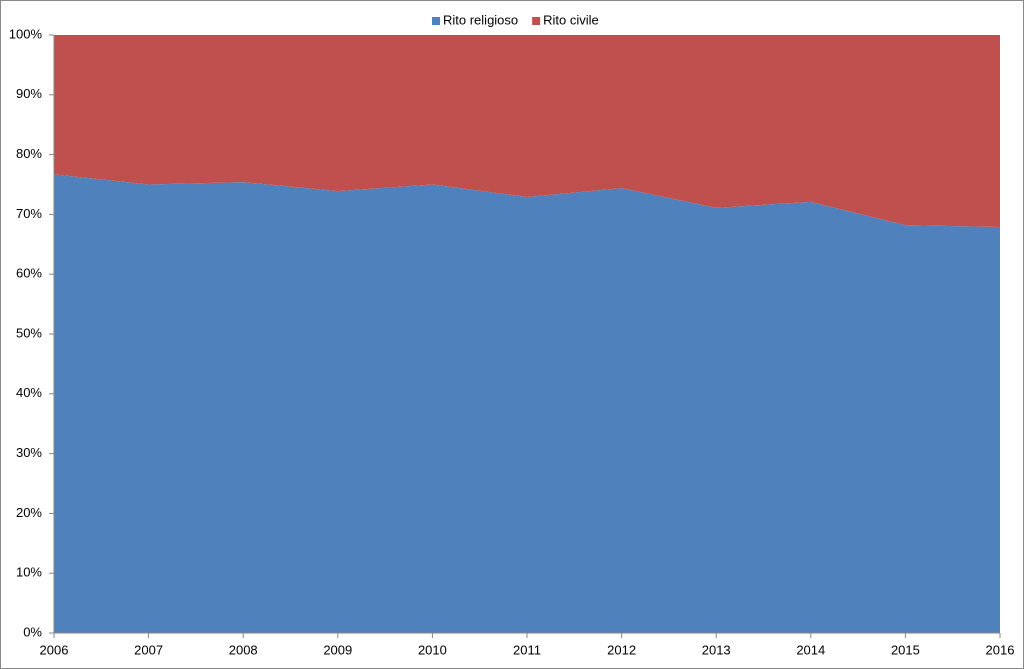 Image resolution: width=1024 pixels, height=669 pixels. I want to click on x-tick-label: 2013, so click(716, 649).